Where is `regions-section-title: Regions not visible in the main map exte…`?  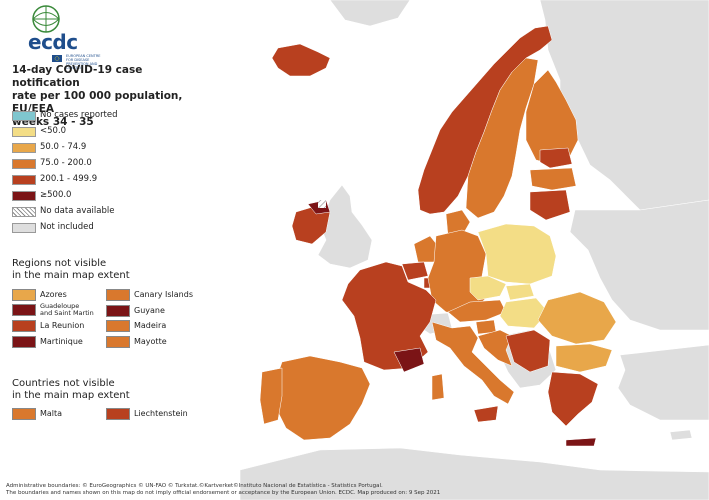
regions-section-title: Regions not visible in the main map exte… is located at coordinates (71, 270).